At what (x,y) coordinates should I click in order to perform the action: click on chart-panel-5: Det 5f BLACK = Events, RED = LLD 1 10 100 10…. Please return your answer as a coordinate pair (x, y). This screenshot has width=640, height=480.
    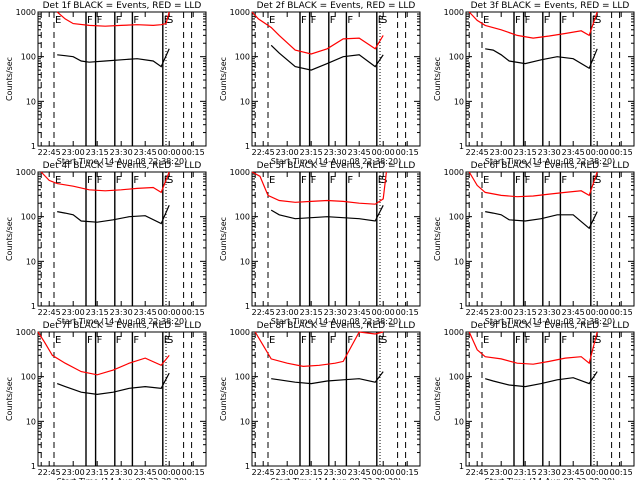
    Looking at the image, I should click on (320, 243).